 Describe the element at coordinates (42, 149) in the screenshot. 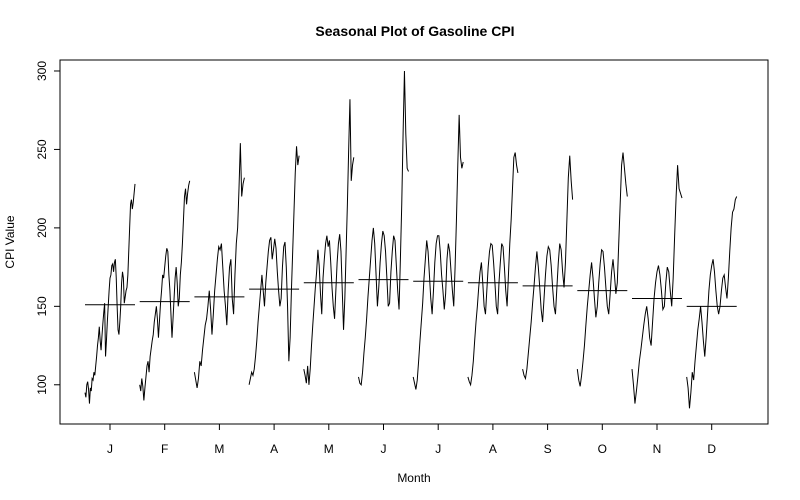

I see `y-tick-label: 250` at that location.